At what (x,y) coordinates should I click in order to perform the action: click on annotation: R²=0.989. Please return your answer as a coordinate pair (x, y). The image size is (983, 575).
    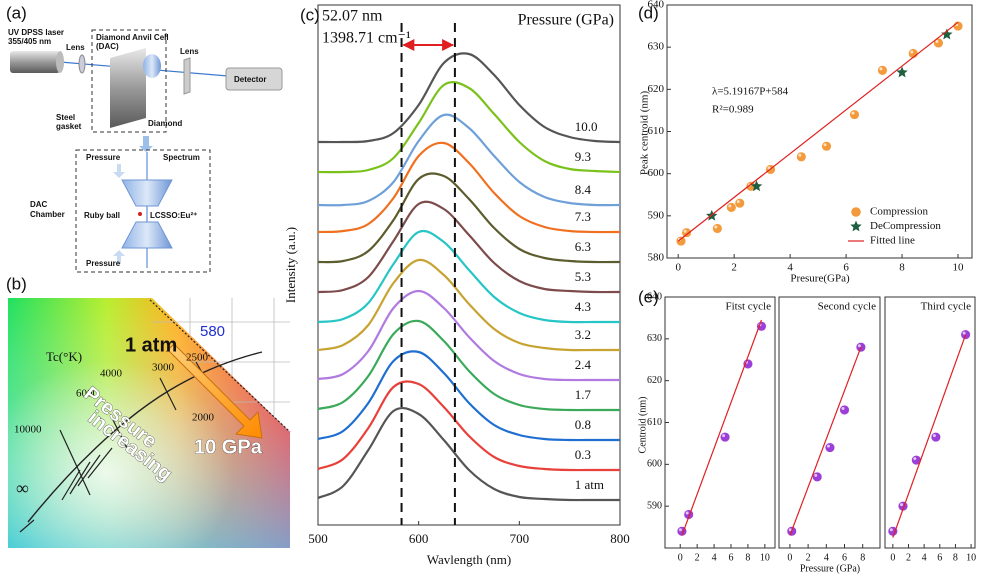
    Looking at the image, I should click on (733, 110).